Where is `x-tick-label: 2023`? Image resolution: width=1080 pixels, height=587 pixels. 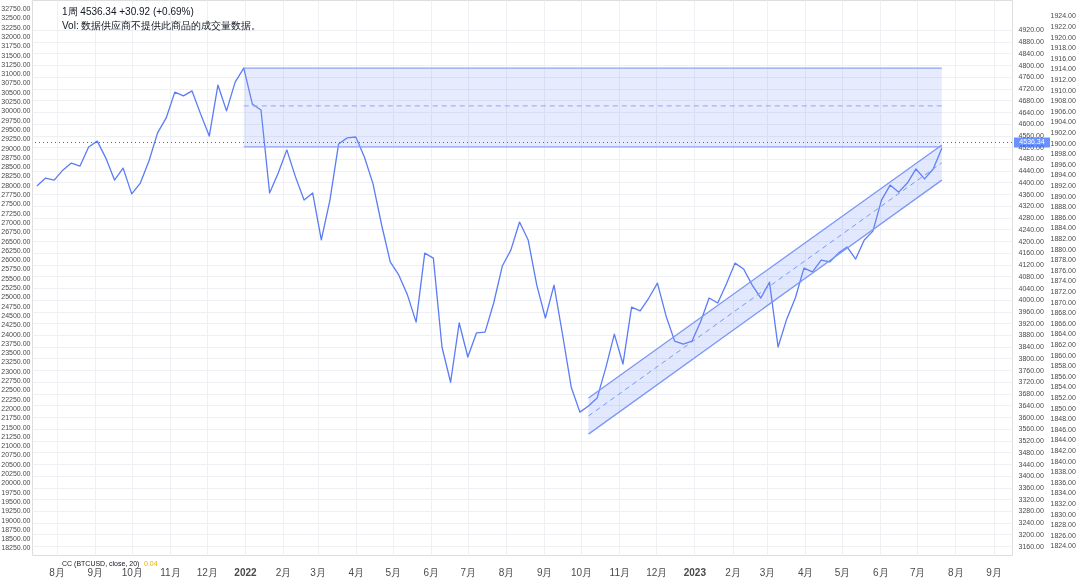 x-tick-label: 2023 is located at coordinates (695, 572).